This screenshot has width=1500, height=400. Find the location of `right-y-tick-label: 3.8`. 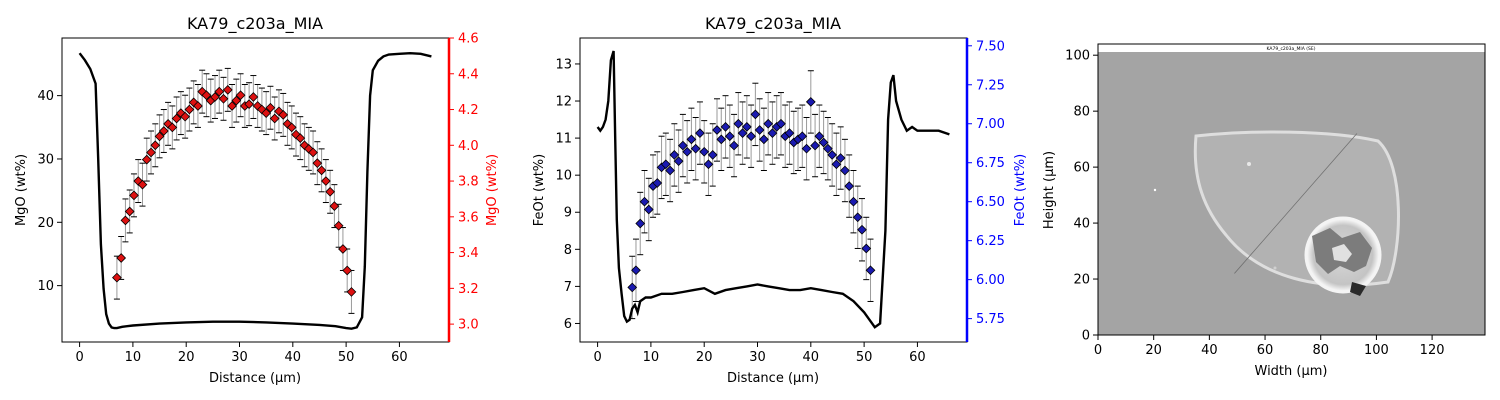

right-y-tick-label: 3.8 is located at coordinates (468, 182).